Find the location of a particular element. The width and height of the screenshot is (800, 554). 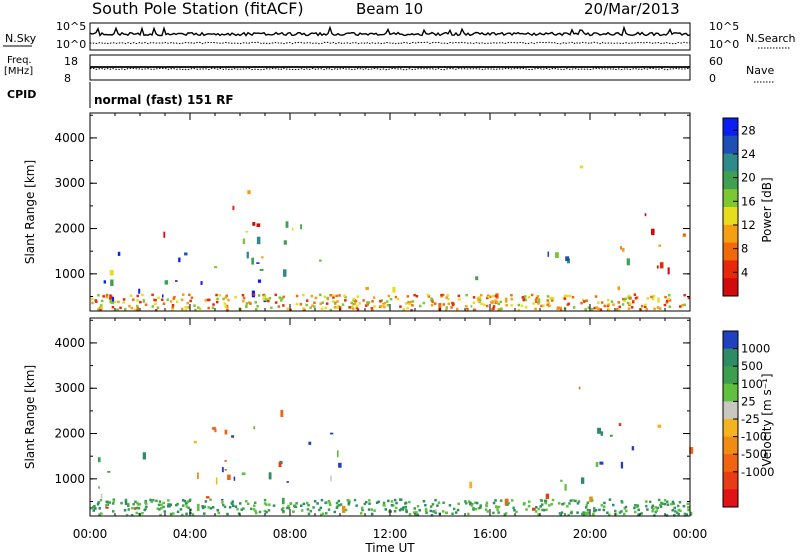

y-tick-label: 1000 is located at coordinates (69, 274).